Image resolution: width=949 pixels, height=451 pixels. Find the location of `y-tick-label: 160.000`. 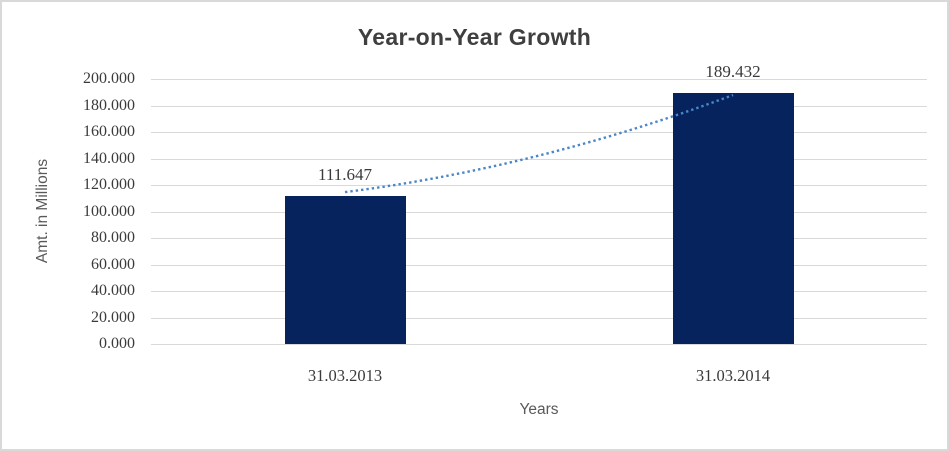

y-tick-label: 160.000 is located at coordinates (109, 131).